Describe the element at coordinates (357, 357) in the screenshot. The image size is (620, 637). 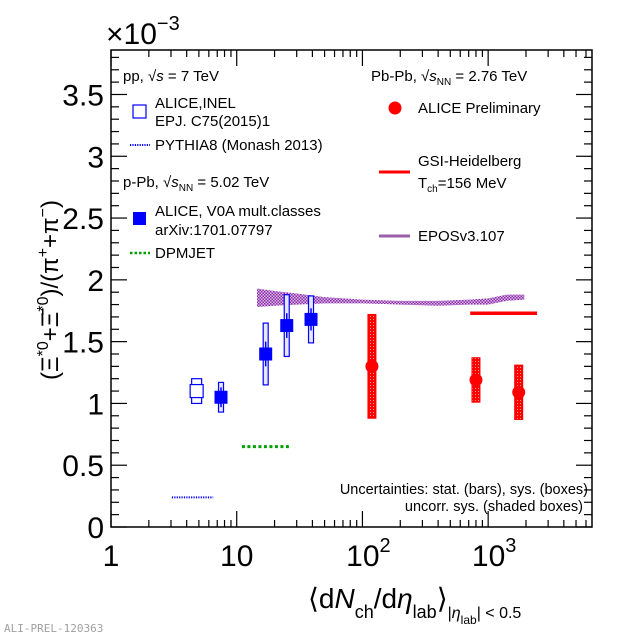
I see `data-points` at that location.